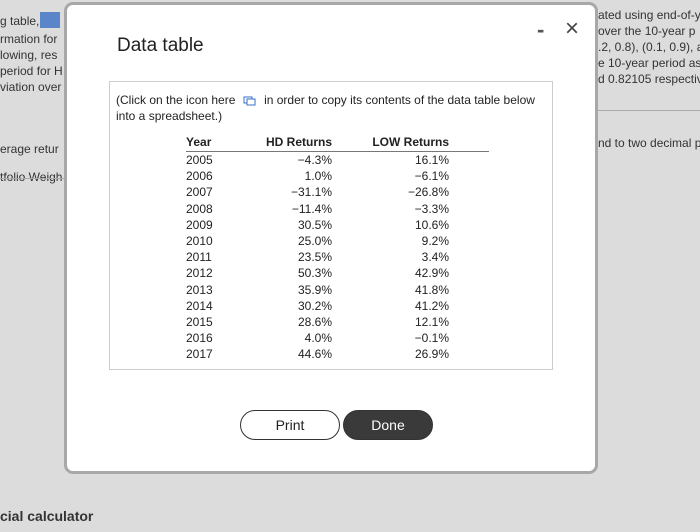  What do you see at coordinates (337, 322) in the screenshot?
I see `table-row: 2015 28.6% 12.1%` at bounding box center [337, 322].